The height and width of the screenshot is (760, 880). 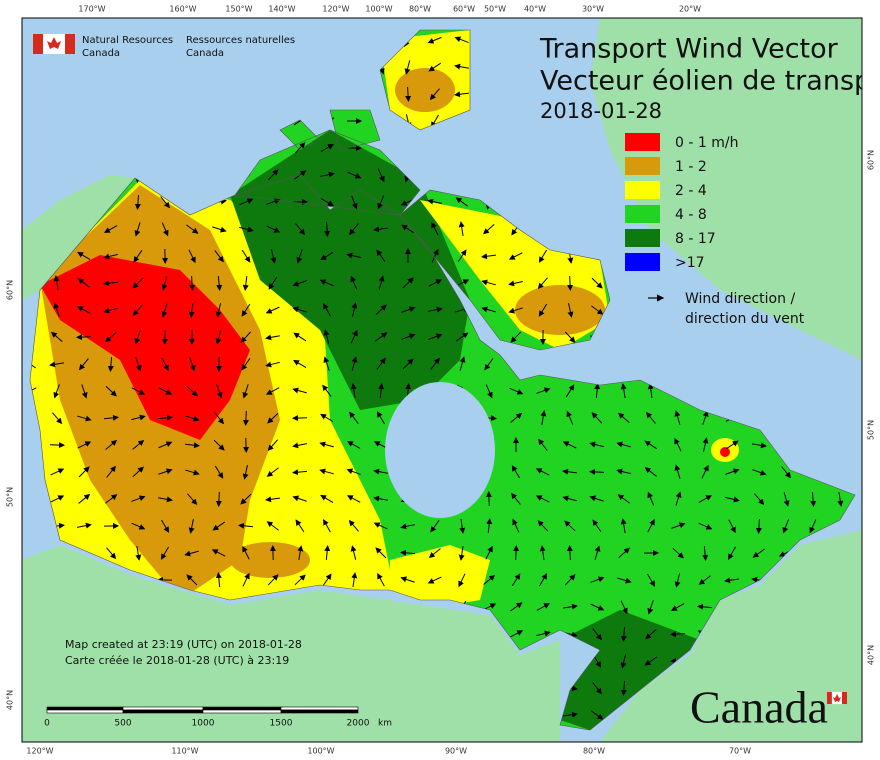 I want to click on lon-label: 90°W, so click(x=456, y=751).